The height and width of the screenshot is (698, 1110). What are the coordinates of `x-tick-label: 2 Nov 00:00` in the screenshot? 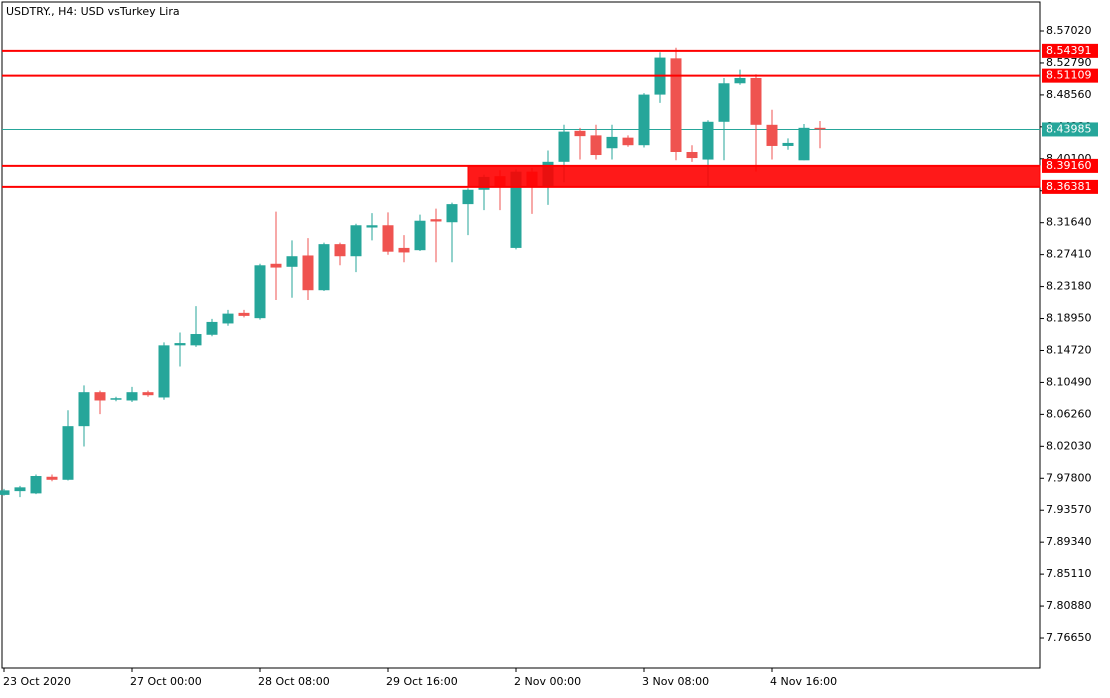 It's located at (547, 681).